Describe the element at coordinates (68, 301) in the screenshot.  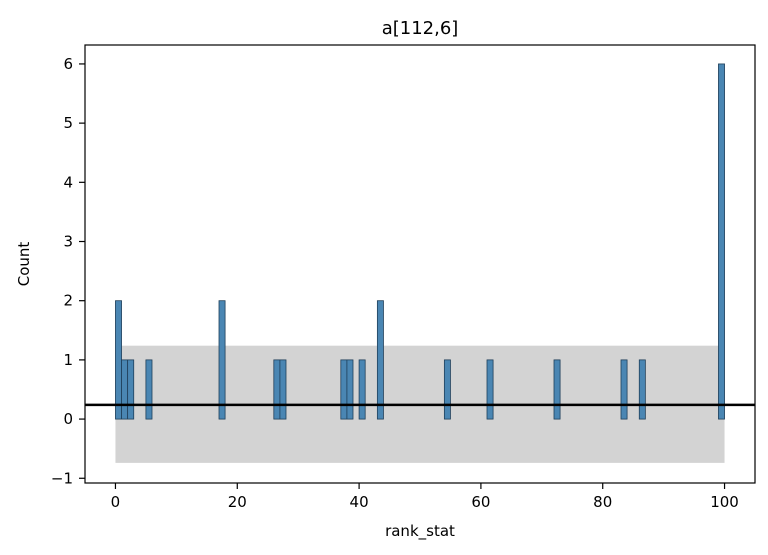
I see `y-tick-label: 2` at that location.